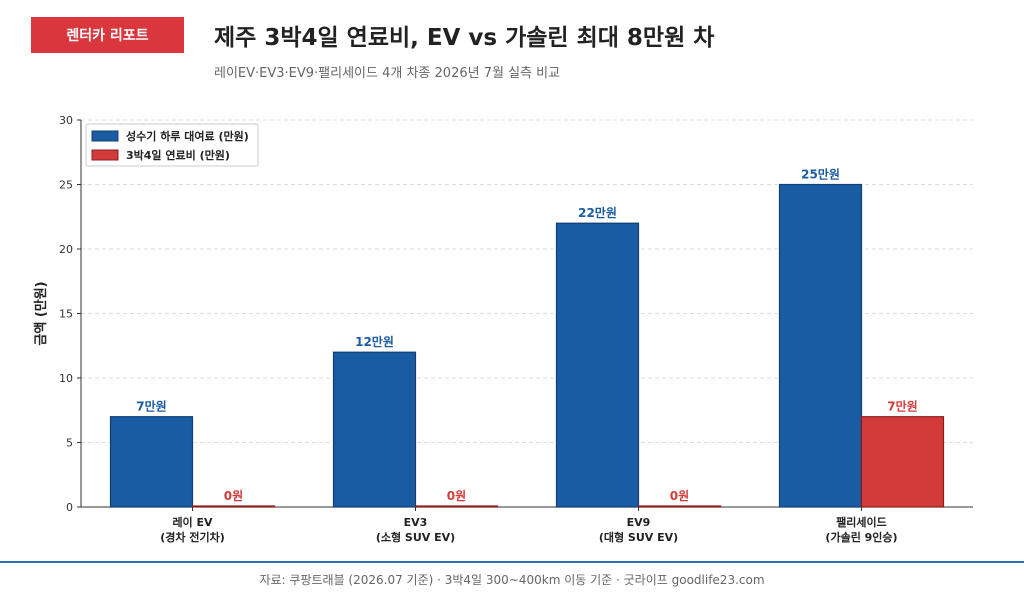  What do you see at coordinates (416, 522) in the screenshot?
I see `x-tick-label: EV3` at bounding box center [416, 522].